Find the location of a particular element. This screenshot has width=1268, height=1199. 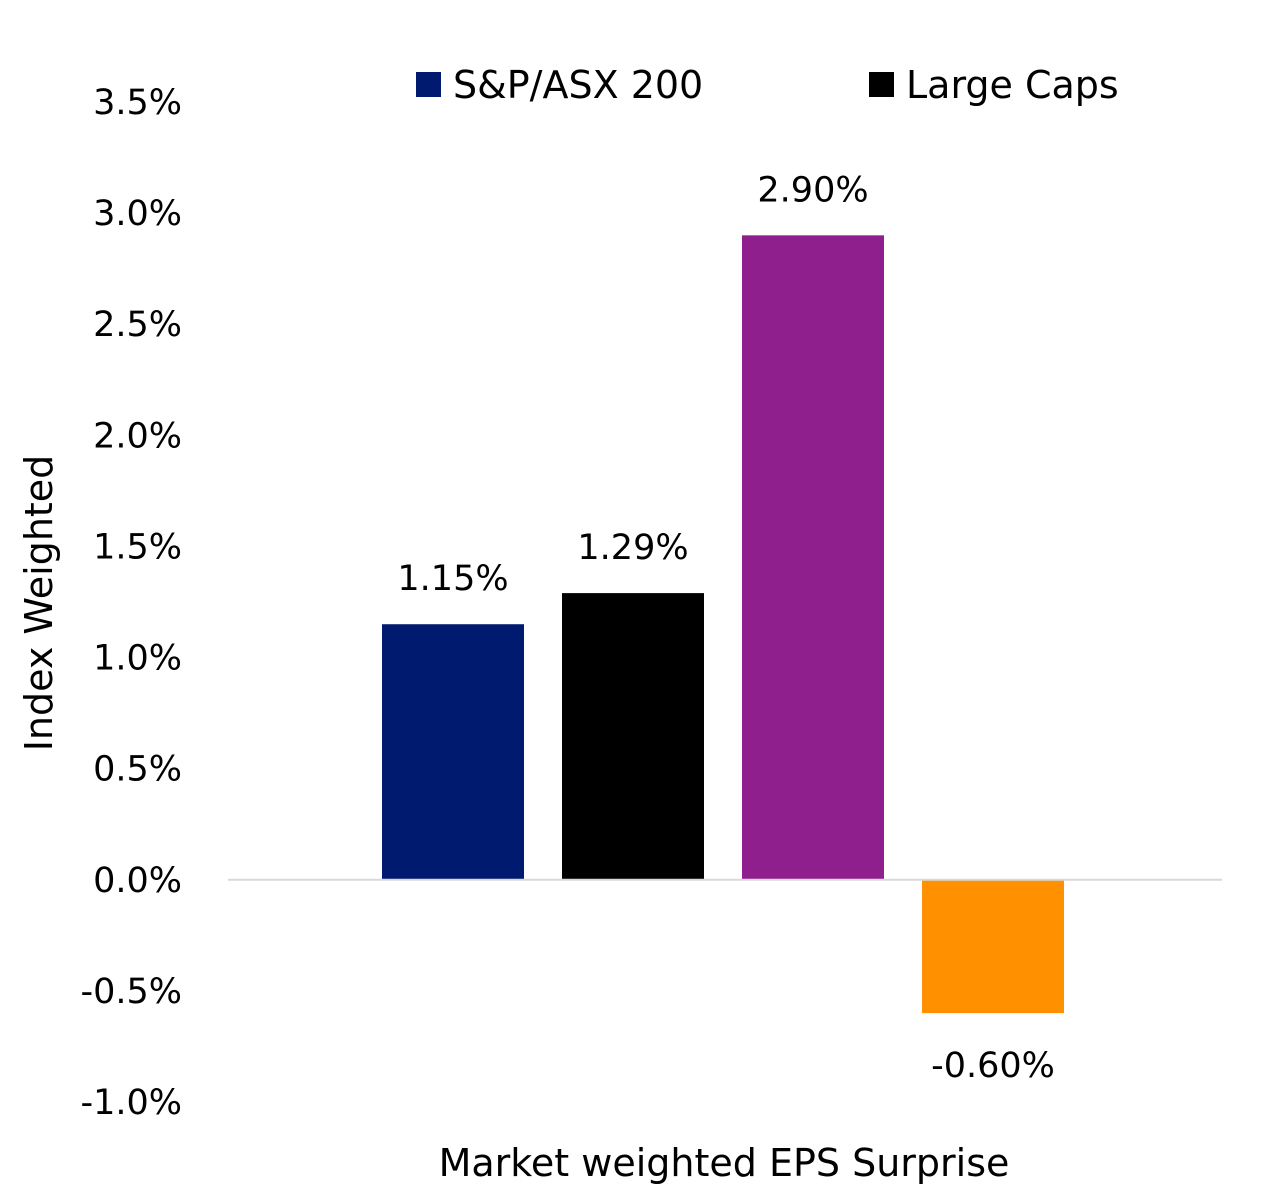

y-tick-label: 0.0% is located at coordinates (137, 881).